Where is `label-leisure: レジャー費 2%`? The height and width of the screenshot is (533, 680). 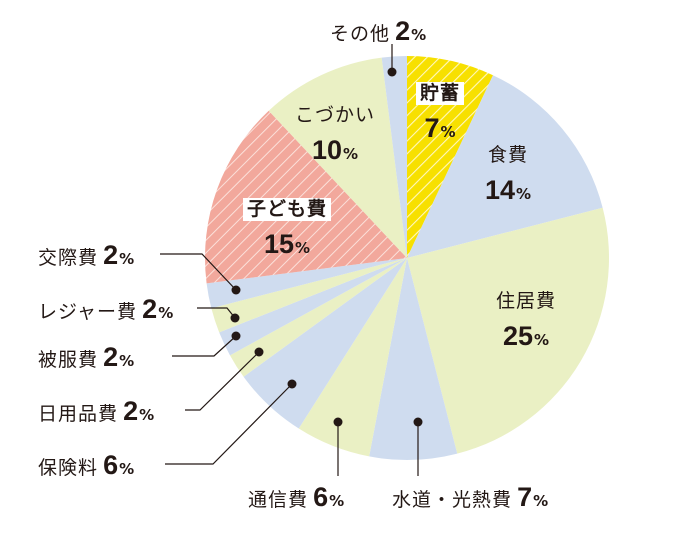
label-leisure: レジャー費 2% is located at coordinates (106, 309).